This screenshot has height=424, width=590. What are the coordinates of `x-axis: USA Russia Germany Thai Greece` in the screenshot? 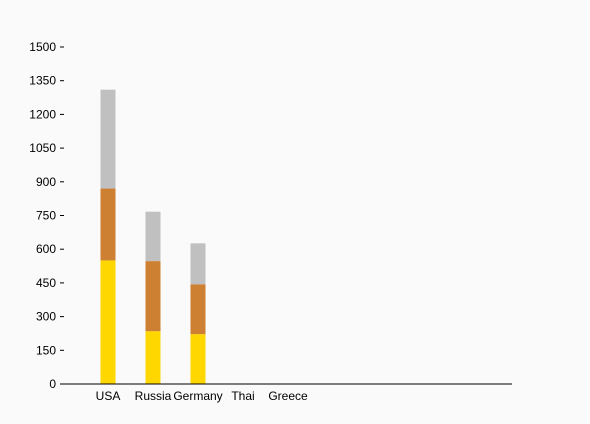 It's located at (287, 393).